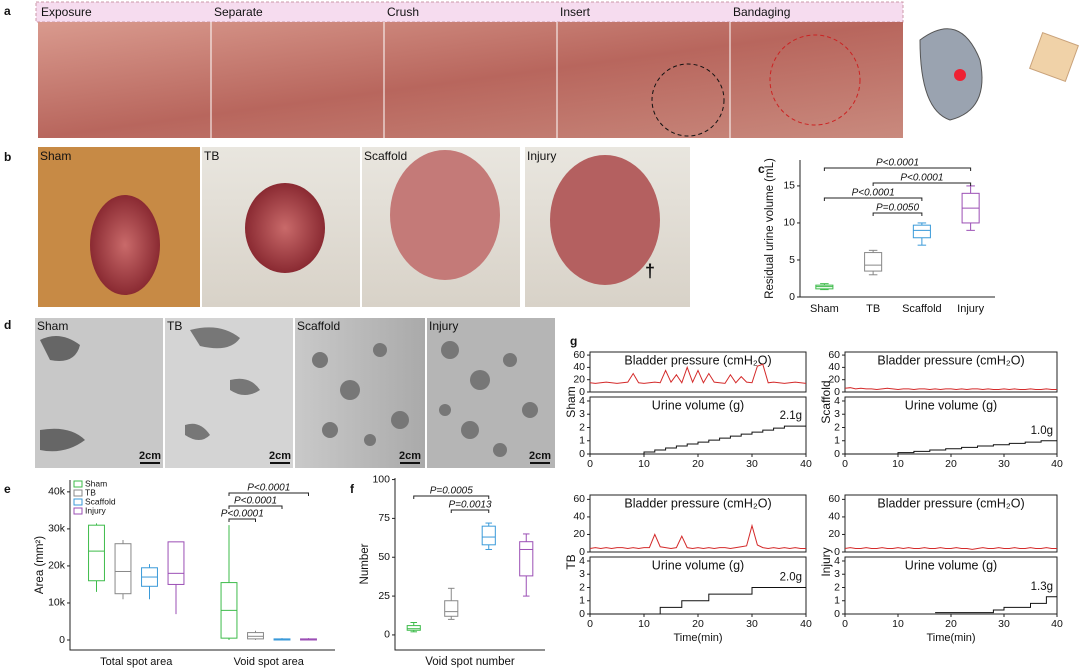 The height and width of the screenshot is (671, 1080). Describe the element at coordinates (688, 100) in the screenshot. I see `highlight-circle` at that location.